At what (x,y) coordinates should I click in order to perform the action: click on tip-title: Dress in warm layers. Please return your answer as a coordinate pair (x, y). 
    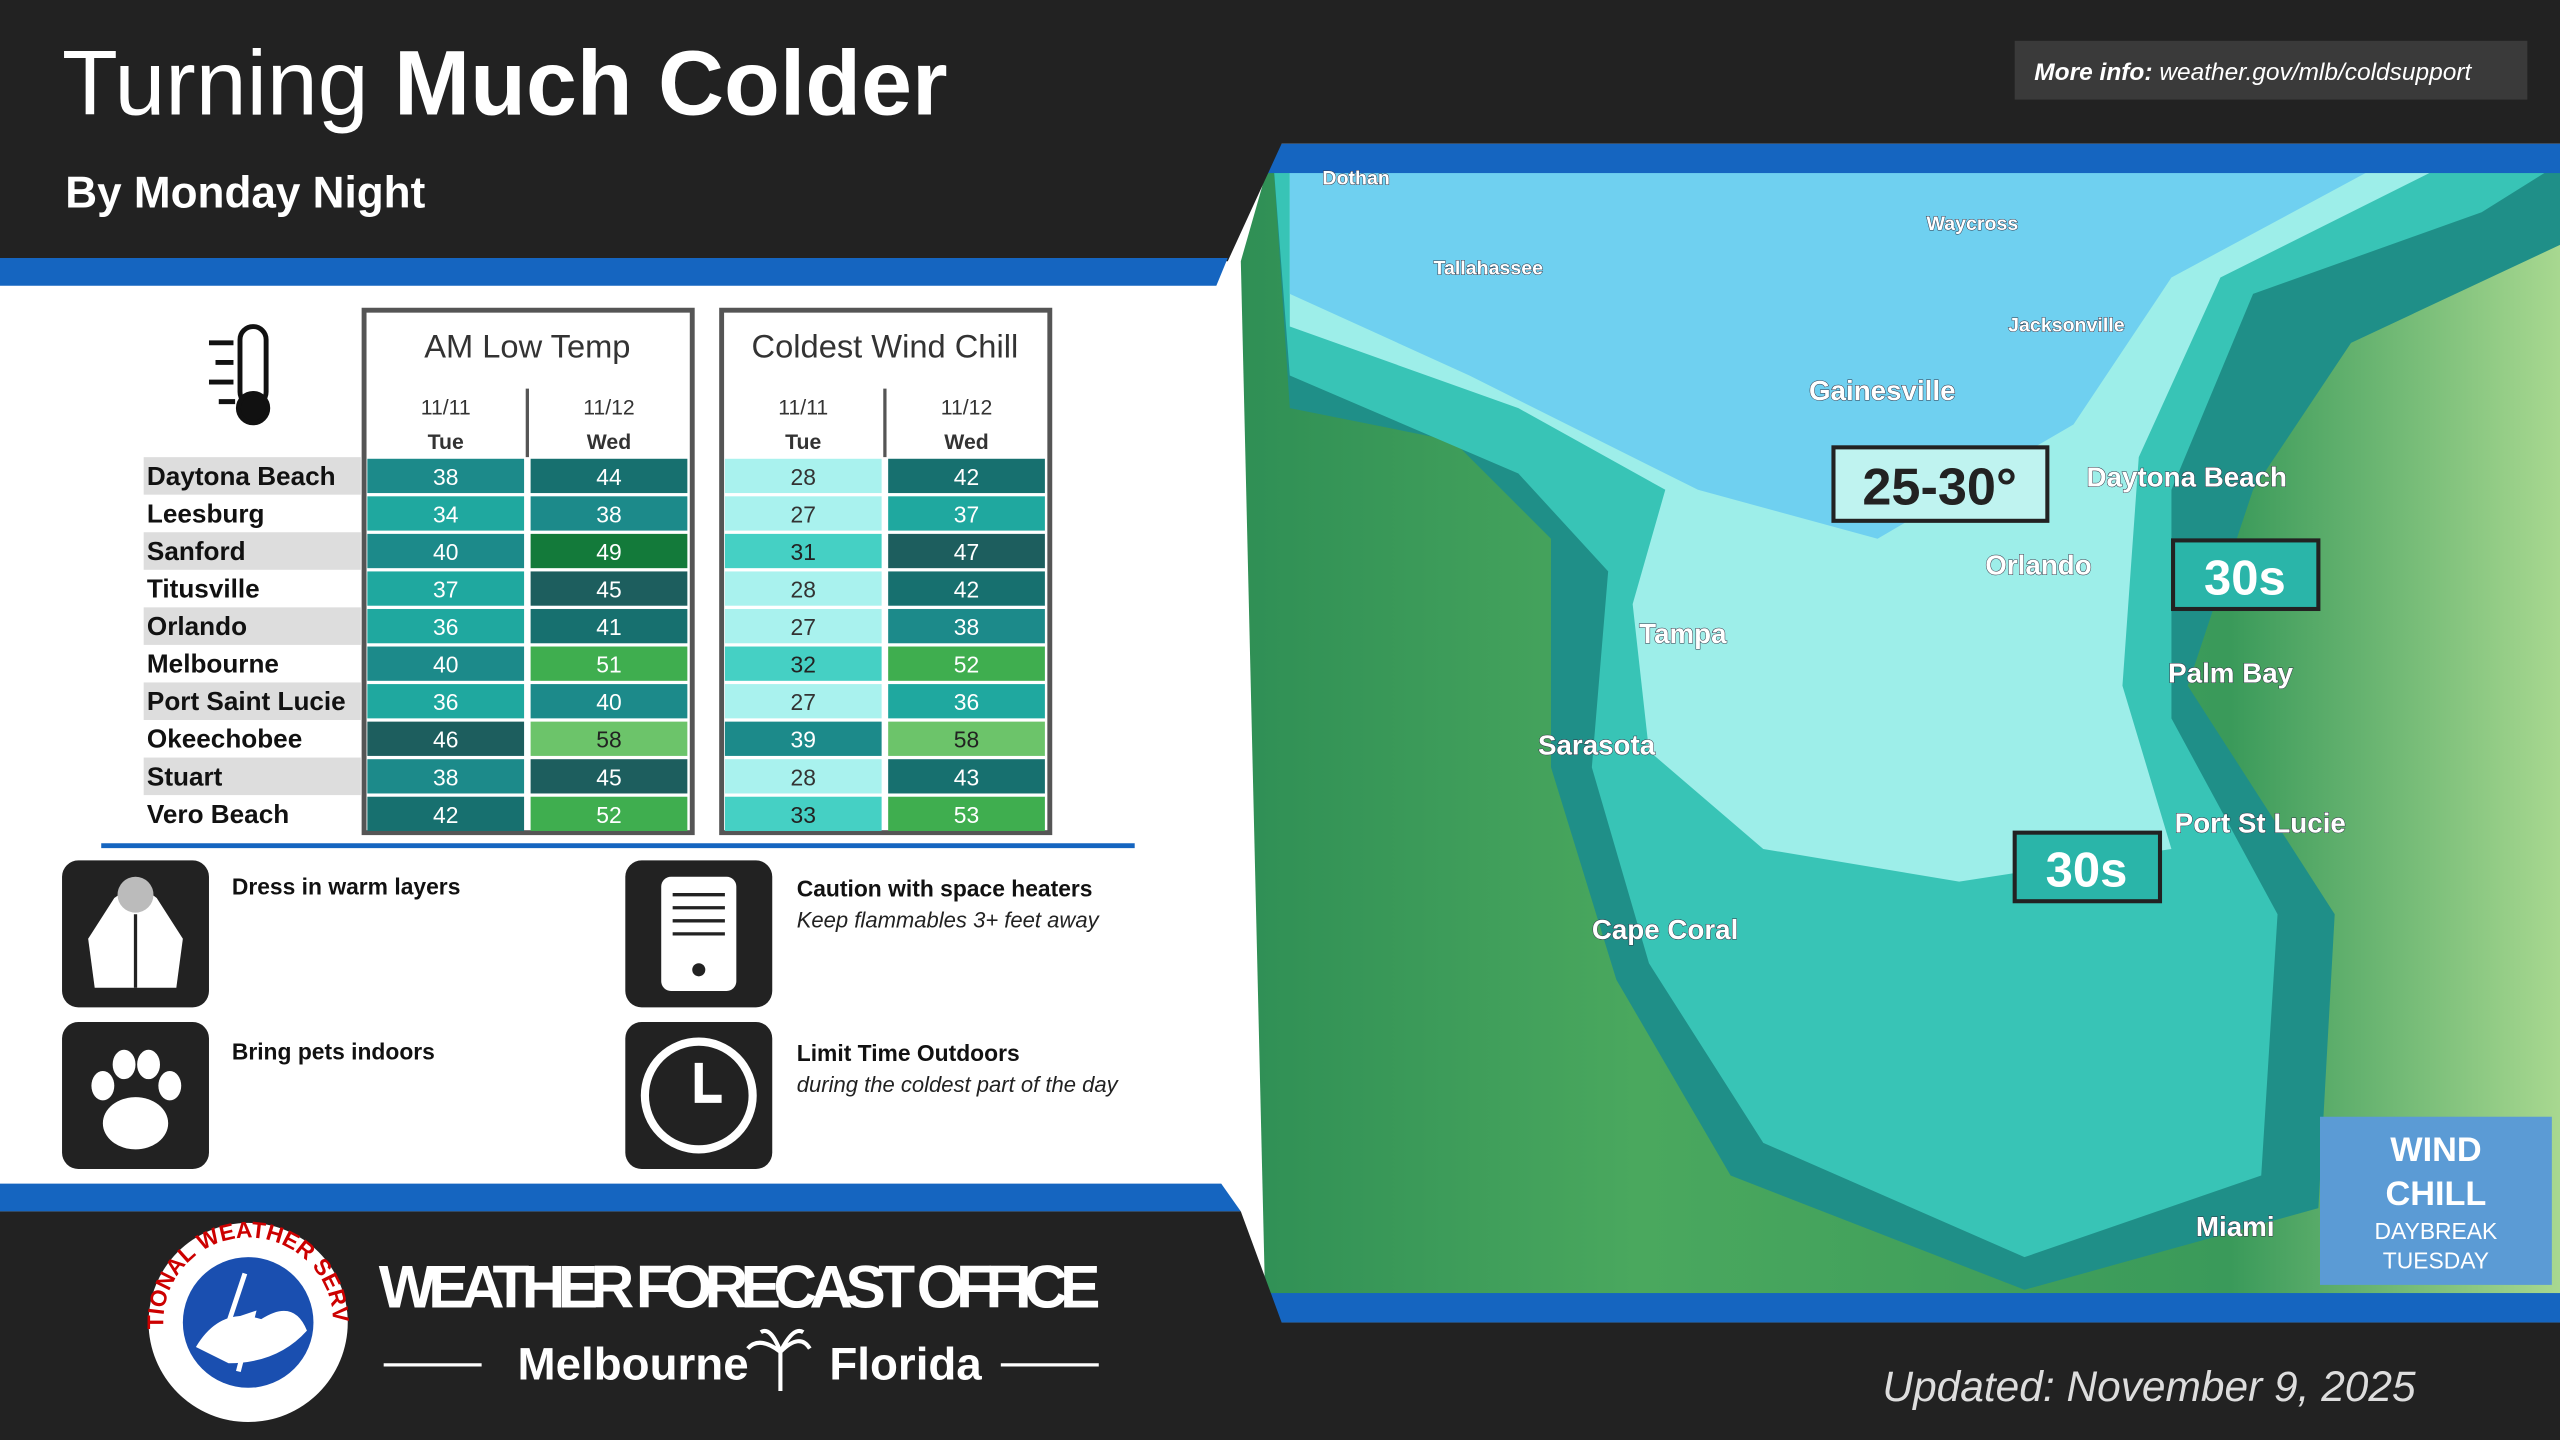
    Looking at the image, I should click on (346, 887).